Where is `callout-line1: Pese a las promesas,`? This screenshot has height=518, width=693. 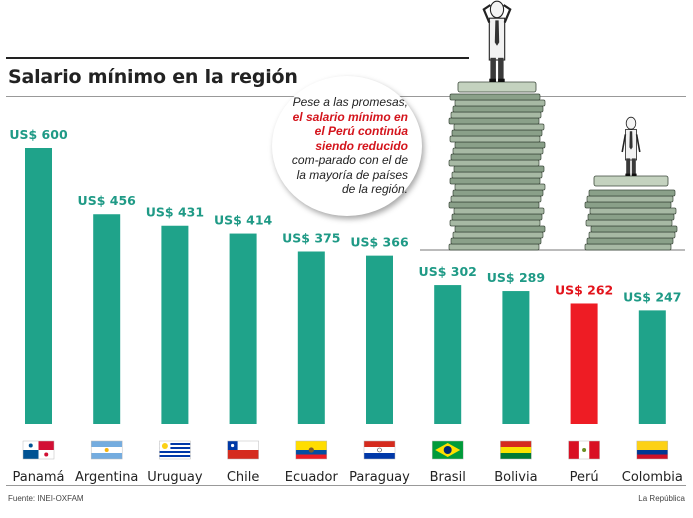 callout-line1: Pese a las promesas, is located at coordinates (350, 102).